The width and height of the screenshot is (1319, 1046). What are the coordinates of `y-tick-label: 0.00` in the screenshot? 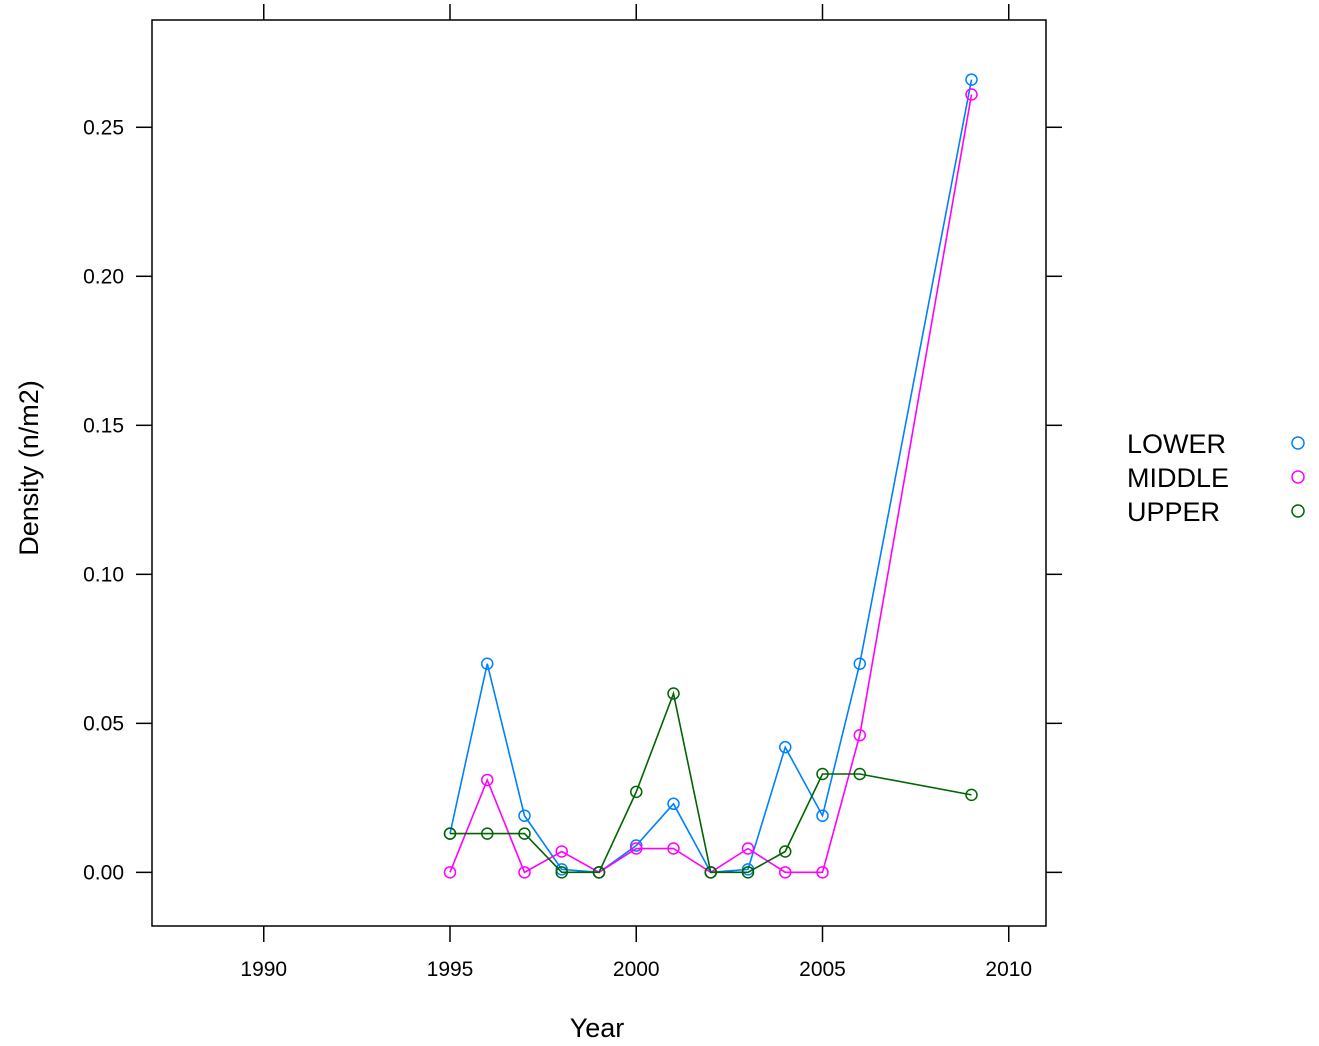 It's located at (103, 872).